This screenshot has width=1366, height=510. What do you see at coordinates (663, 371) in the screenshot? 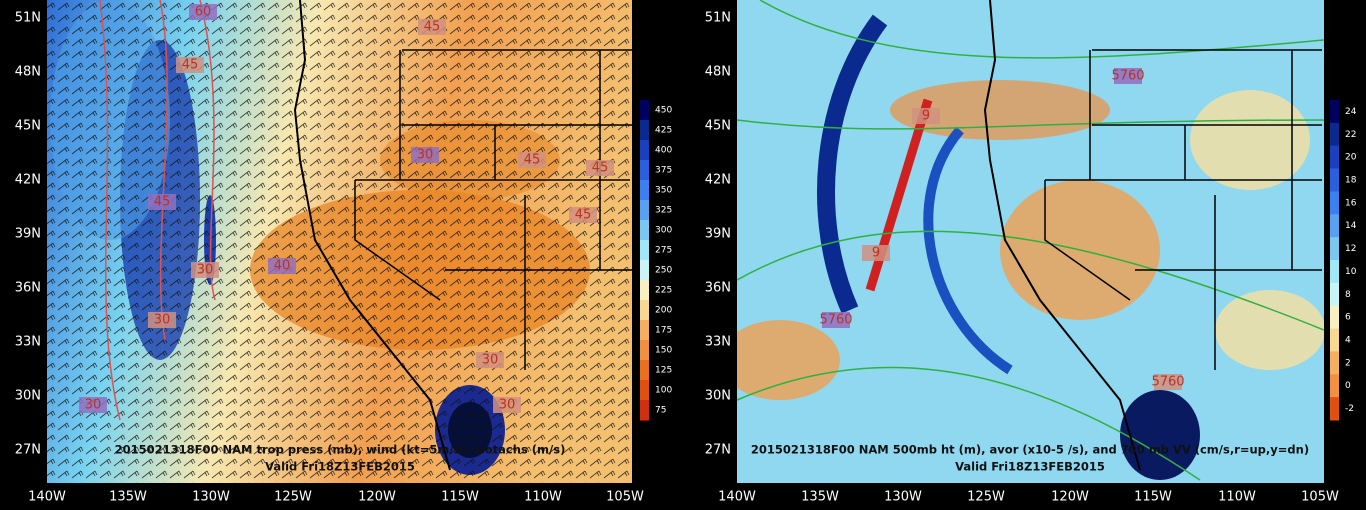
I see `colorbar-label: 125` at bounding box center [663, 371].